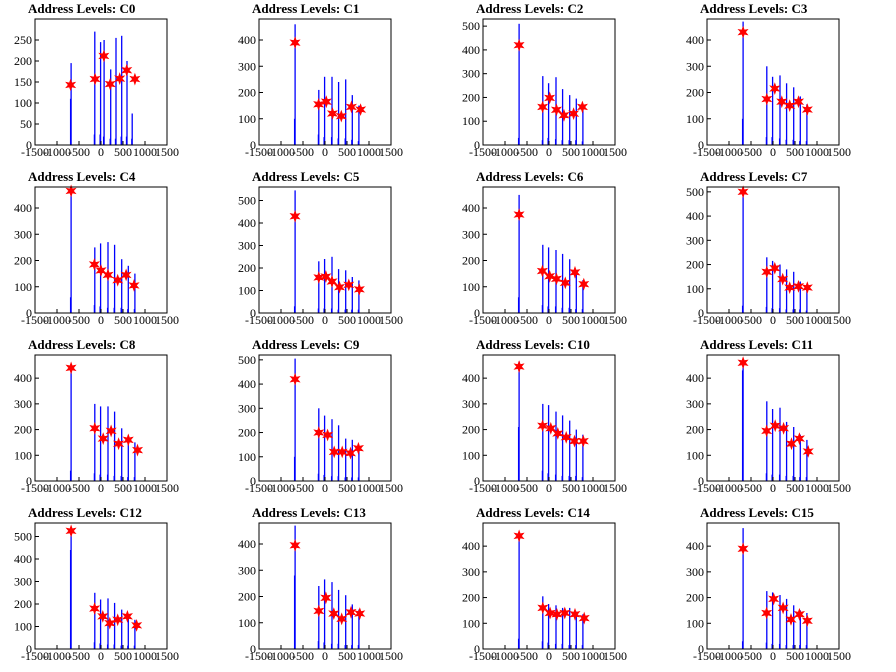  What do you see at coordinates (23, 82) in the screenshot?
I see `y-tick-label: 150` at bounding box center [23, 82].